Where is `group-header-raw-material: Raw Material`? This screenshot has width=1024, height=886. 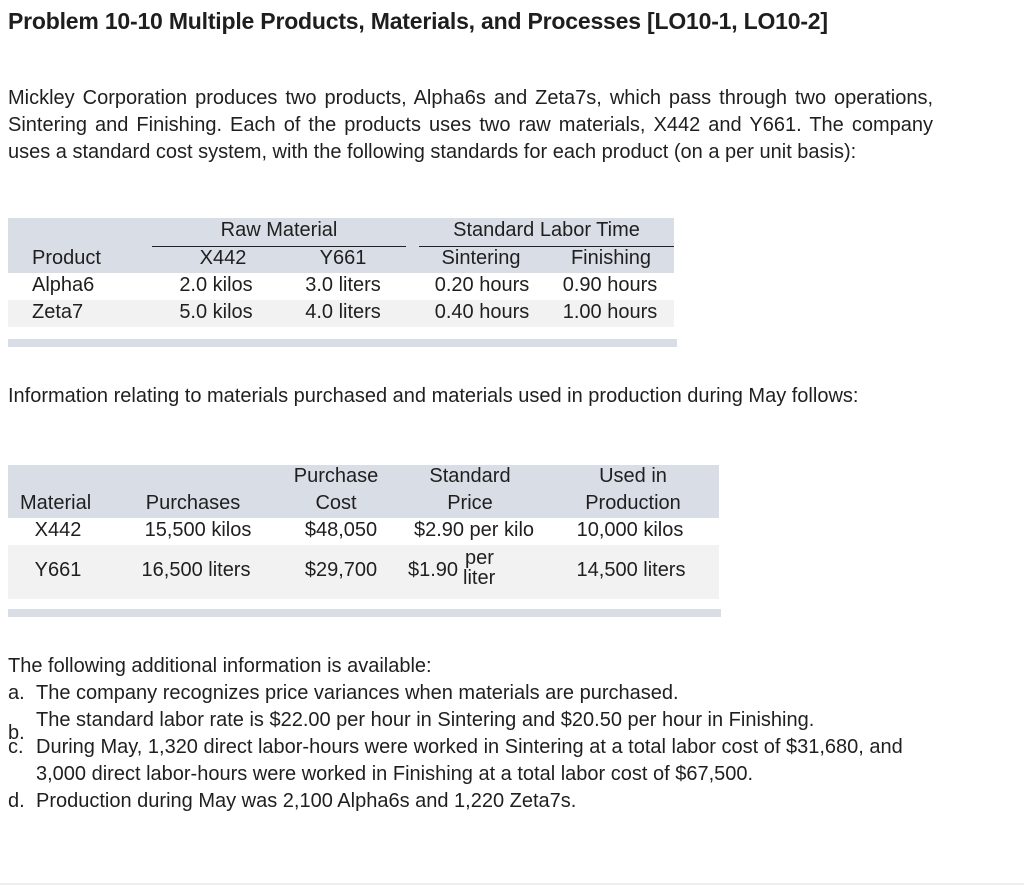
group-header-raw-material: Raw Material is located at coordinates (279, 230).